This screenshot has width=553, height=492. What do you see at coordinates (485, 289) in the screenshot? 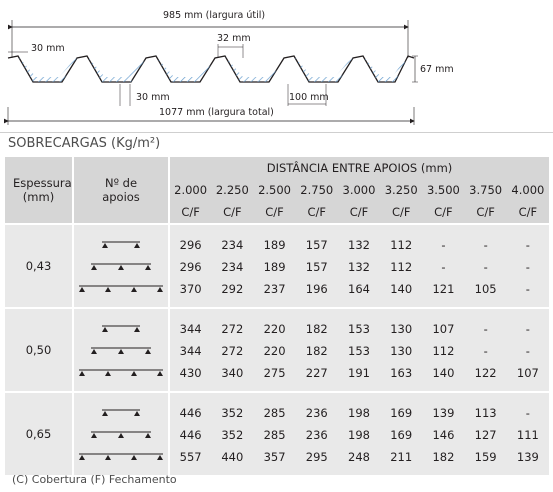
I see `load-value-cell: 105` at bounding box center [485, 289].